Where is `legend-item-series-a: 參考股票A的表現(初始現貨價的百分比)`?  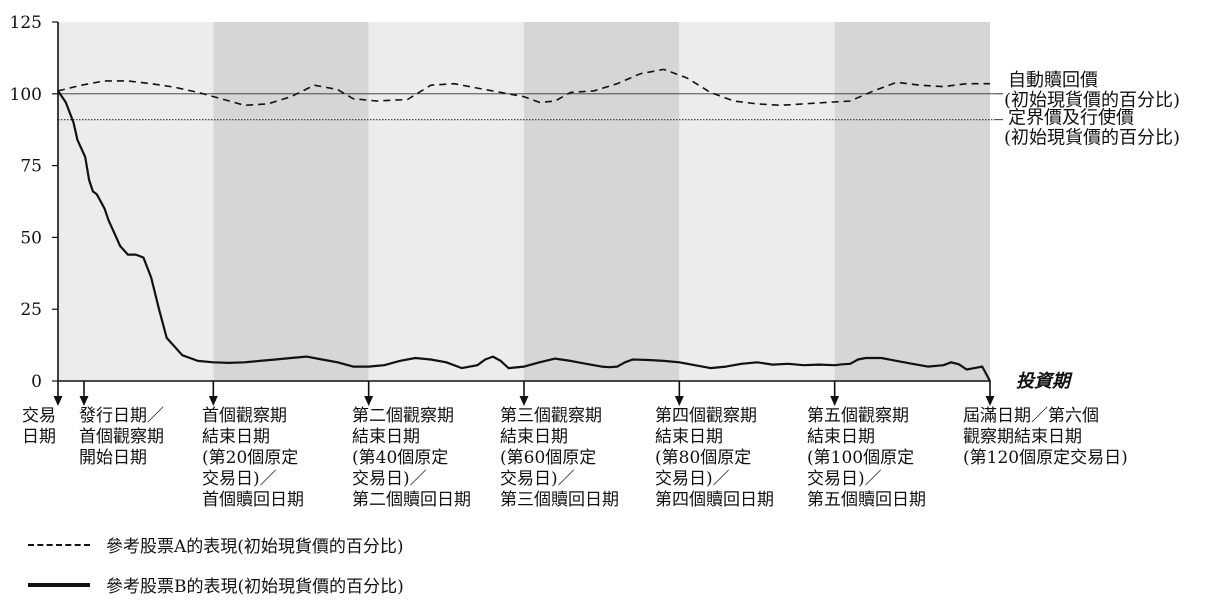
legend-item-series-a: 參考股票A的表現(初始現貨價的百分比) is located at coordinates (216, 544).